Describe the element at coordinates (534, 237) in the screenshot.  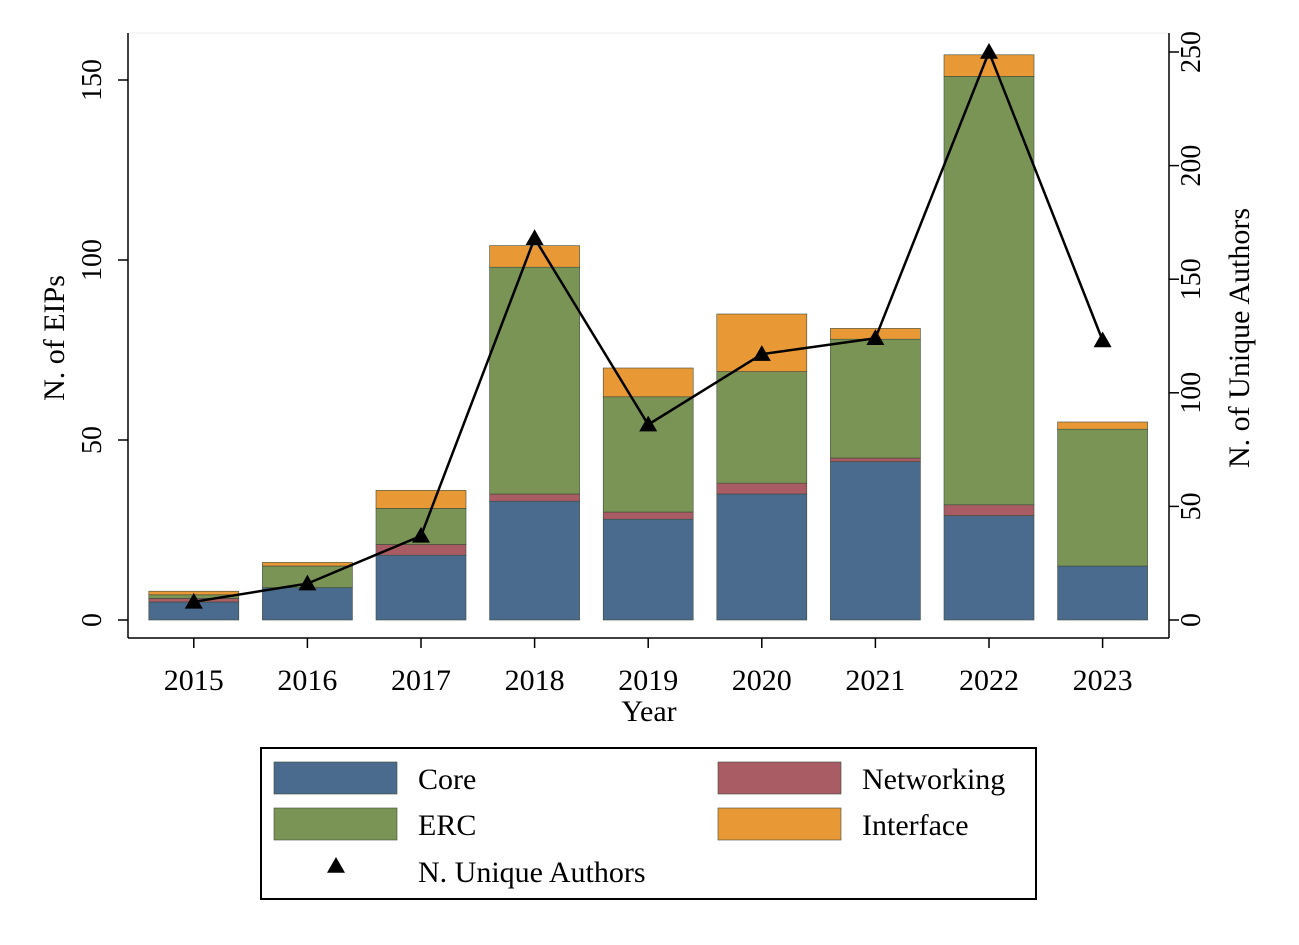
I see `authors-marker-2018` at that location.